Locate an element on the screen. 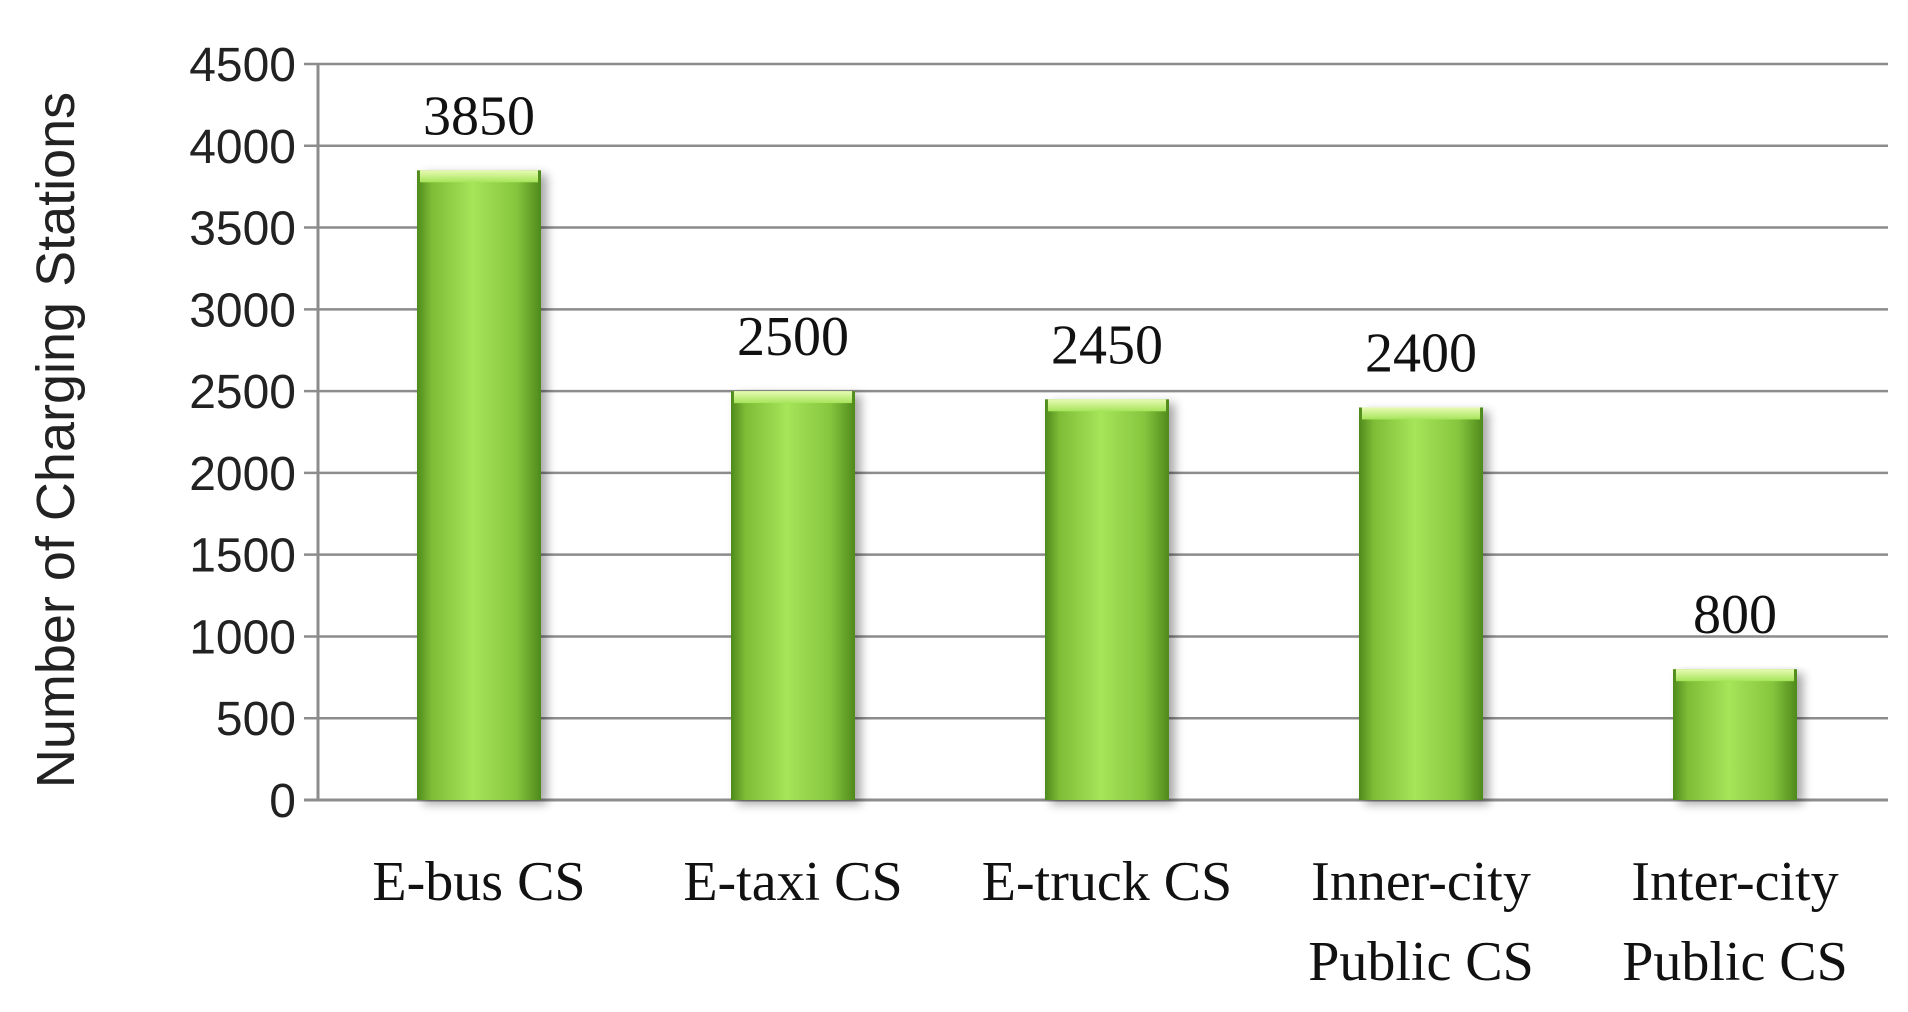 The image size is (1908, 1012). y-tick-label: 4500 is located at coordinates (242, 65).